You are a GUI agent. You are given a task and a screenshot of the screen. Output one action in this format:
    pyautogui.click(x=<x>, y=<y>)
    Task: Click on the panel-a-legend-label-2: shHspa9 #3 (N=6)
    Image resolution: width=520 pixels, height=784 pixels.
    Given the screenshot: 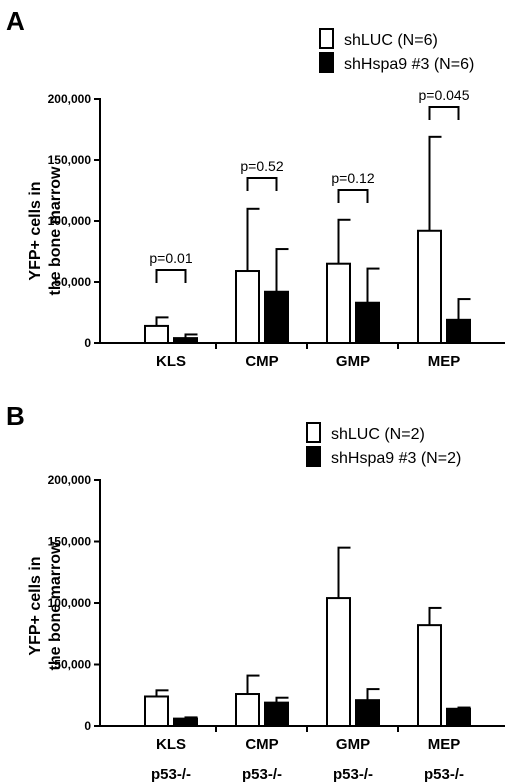 What is the action you would take?
    pyautogui.click(x=409, y=64)
    